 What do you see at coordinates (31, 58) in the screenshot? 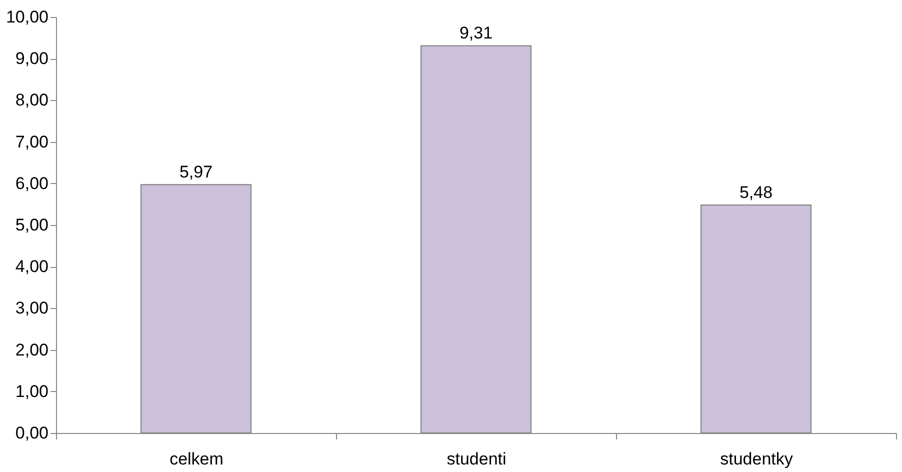
I see `y-tick-label: 9,00` at bounding box center [31, 58].